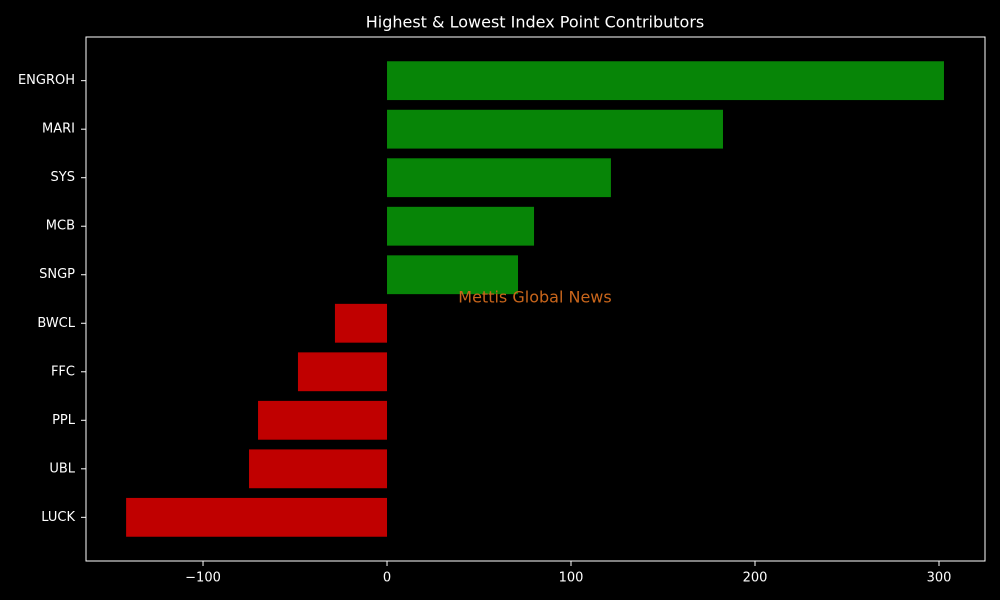 The image size is (1000, 600). I want to click on y-tick-label: ENGROH, so click(46, 80).